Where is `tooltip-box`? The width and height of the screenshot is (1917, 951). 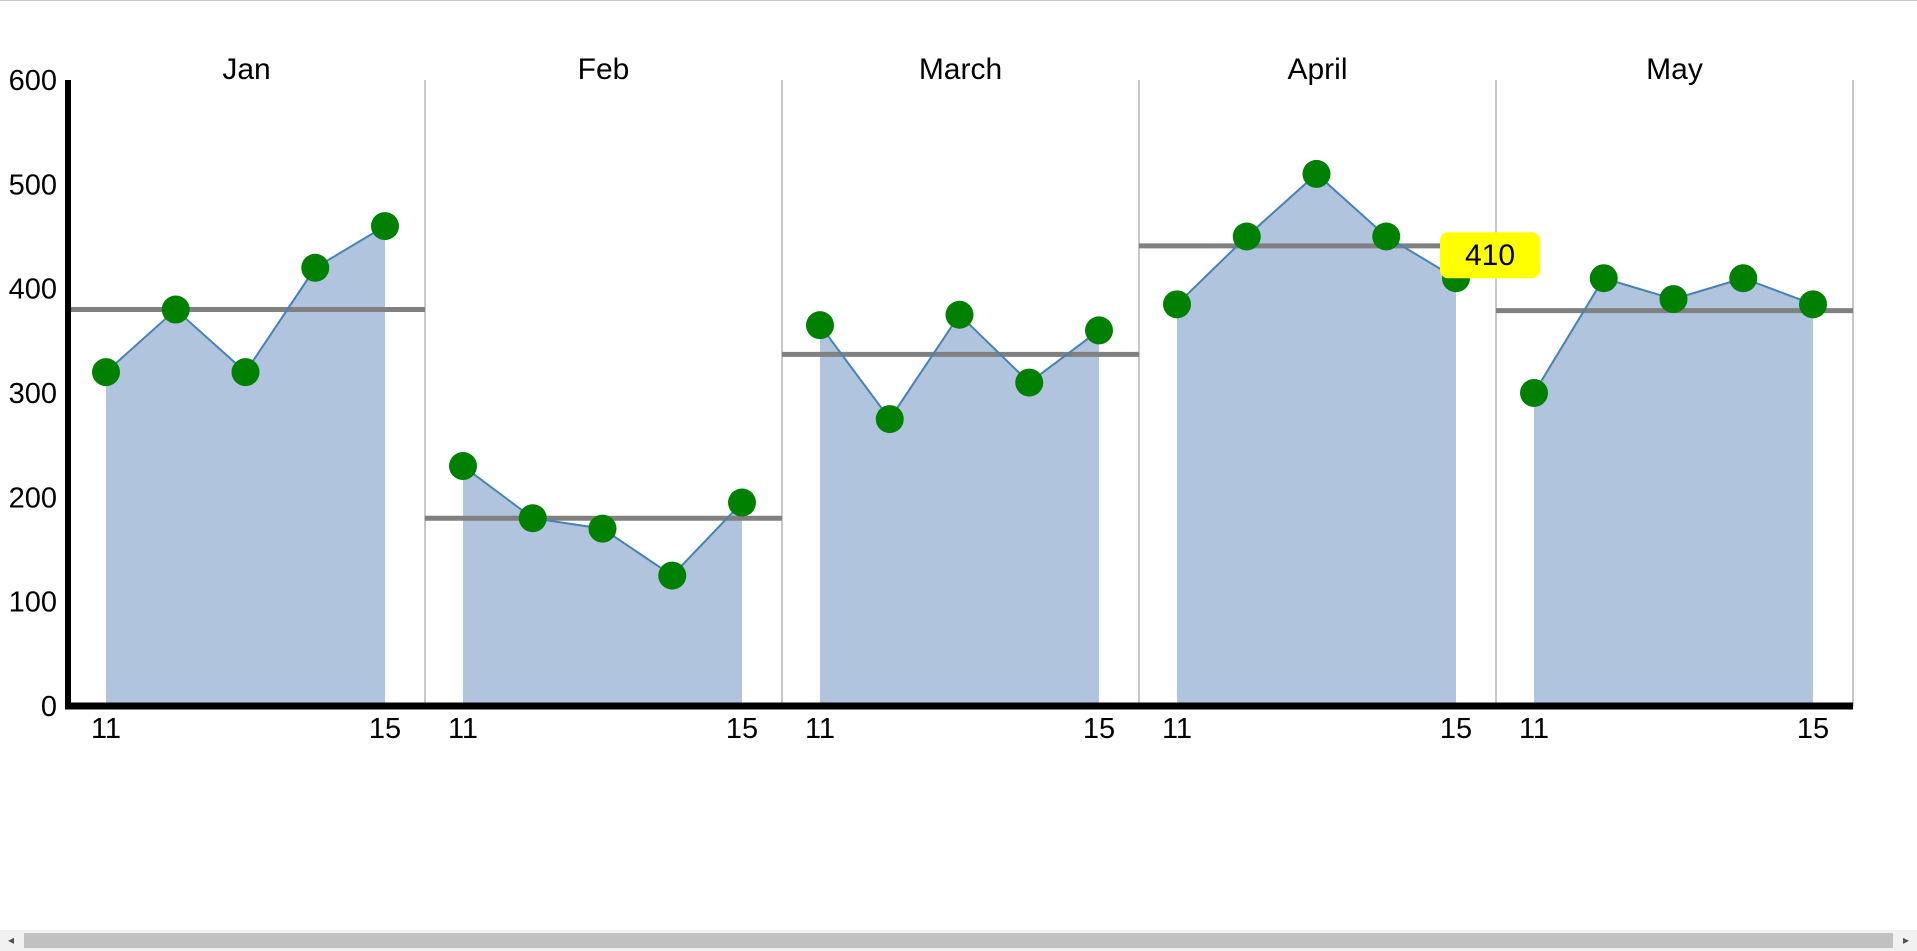
tooltip-box is located at coordinates (1490, 255).